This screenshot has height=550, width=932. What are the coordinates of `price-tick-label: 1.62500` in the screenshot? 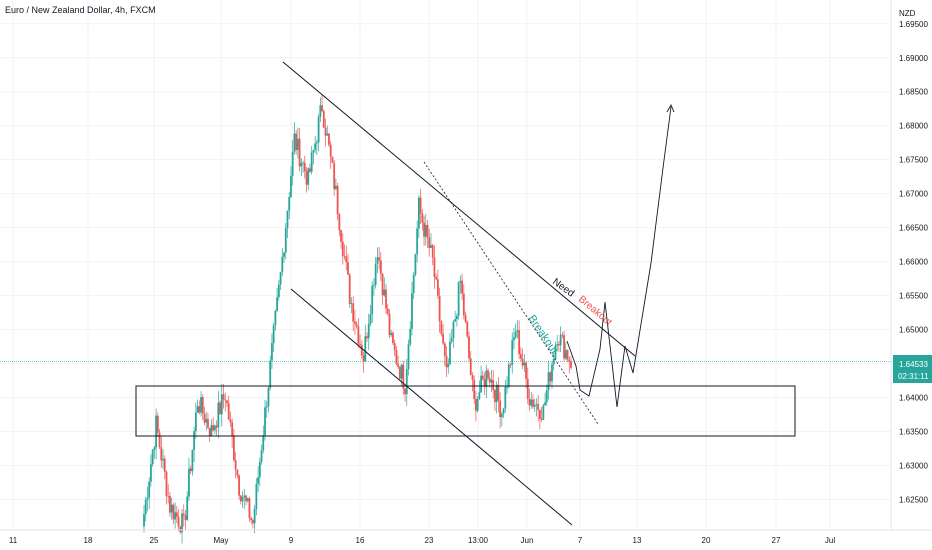 It's located at (913, 499).